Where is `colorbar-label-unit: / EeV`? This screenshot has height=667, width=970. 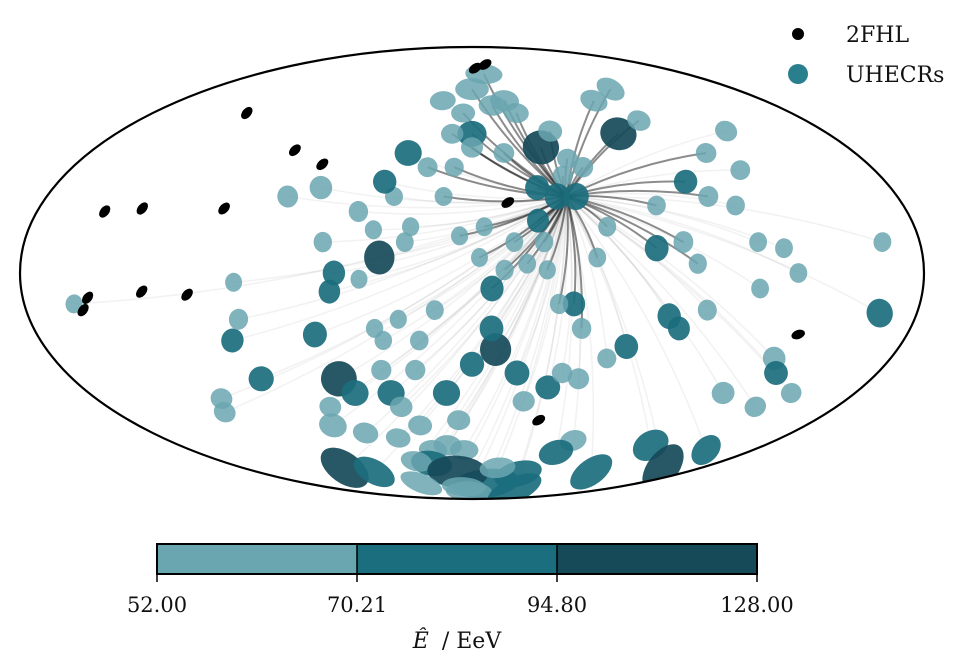
colorbar-label-unit: / EeV is located at coordinates (472, 641).